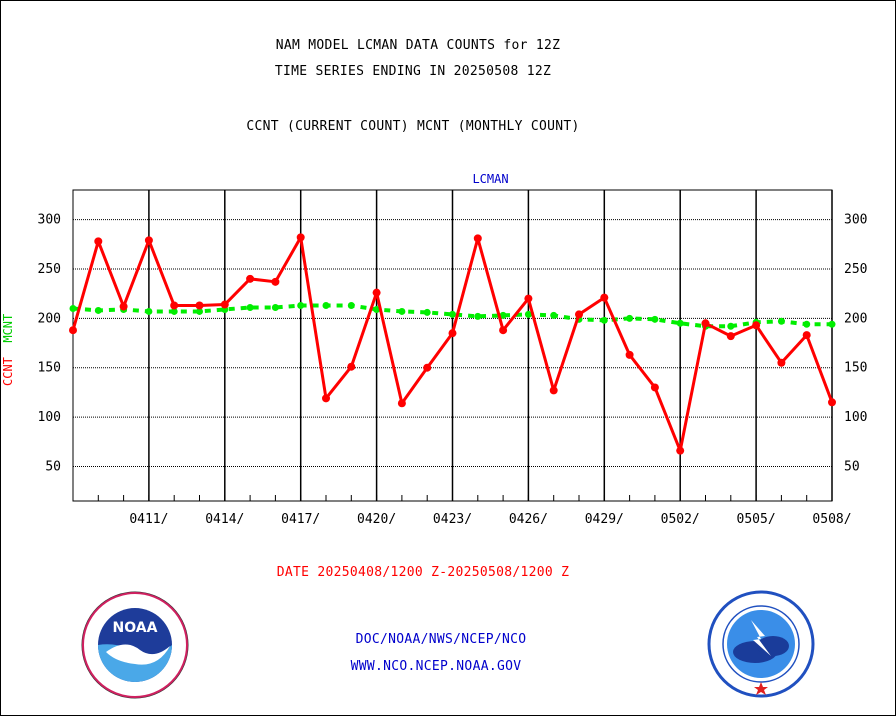  What do you see at coordinates (418, 45) in the screenshot?
I see `chart-title-line1: NAM MODEL LCMAN DATA COUNTS for 12Z` at bounding box center [418, 45].